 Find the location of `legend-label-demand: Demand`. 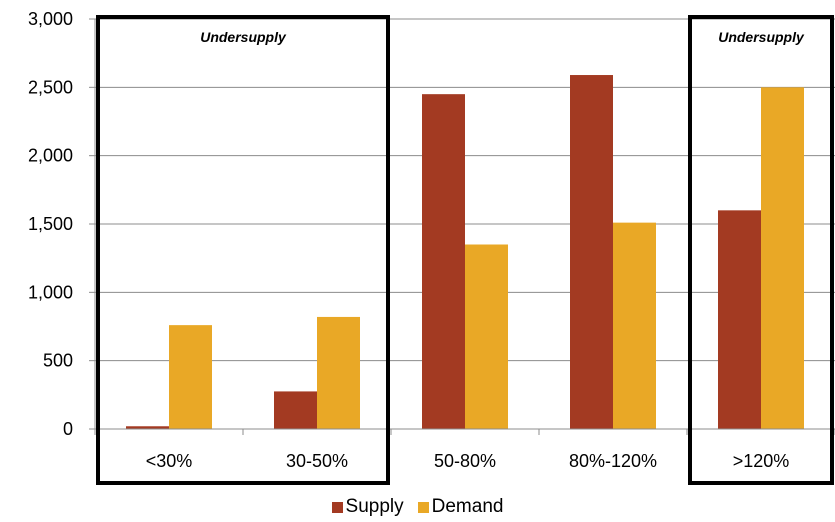

legend-label-demand: Demand is located at coordinates (467, 506).